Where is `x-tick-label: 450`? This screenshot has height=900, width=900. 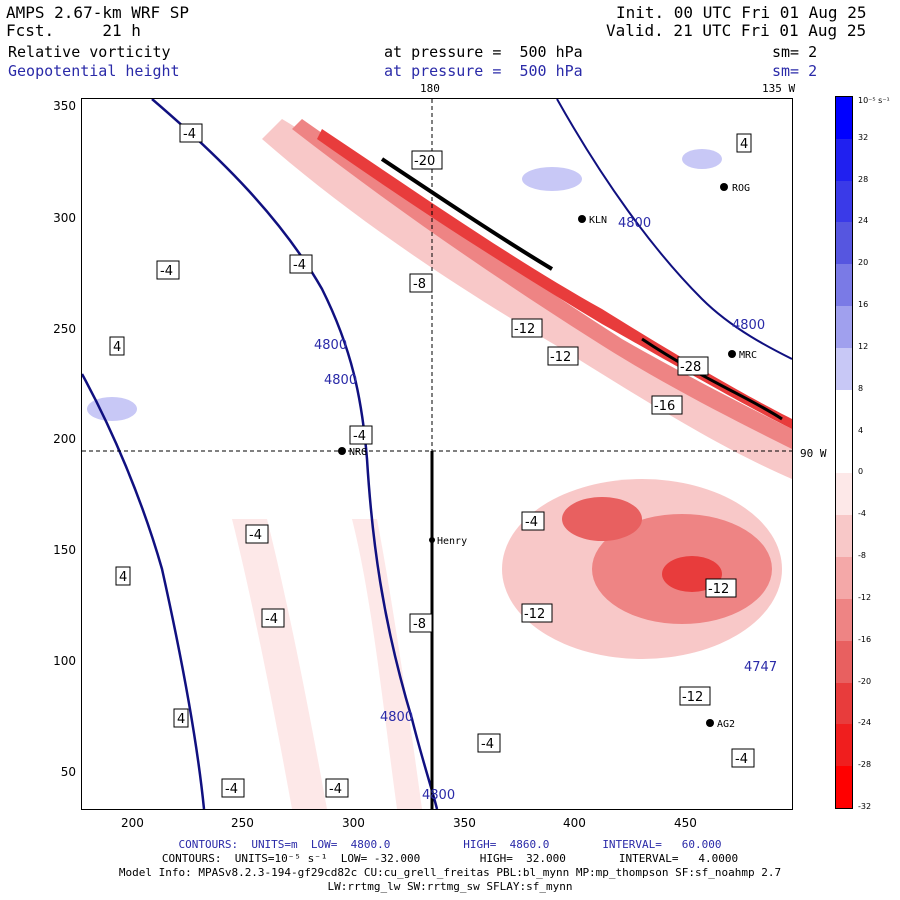 x-tick-label: 450 is located at coordinates (685, 823).